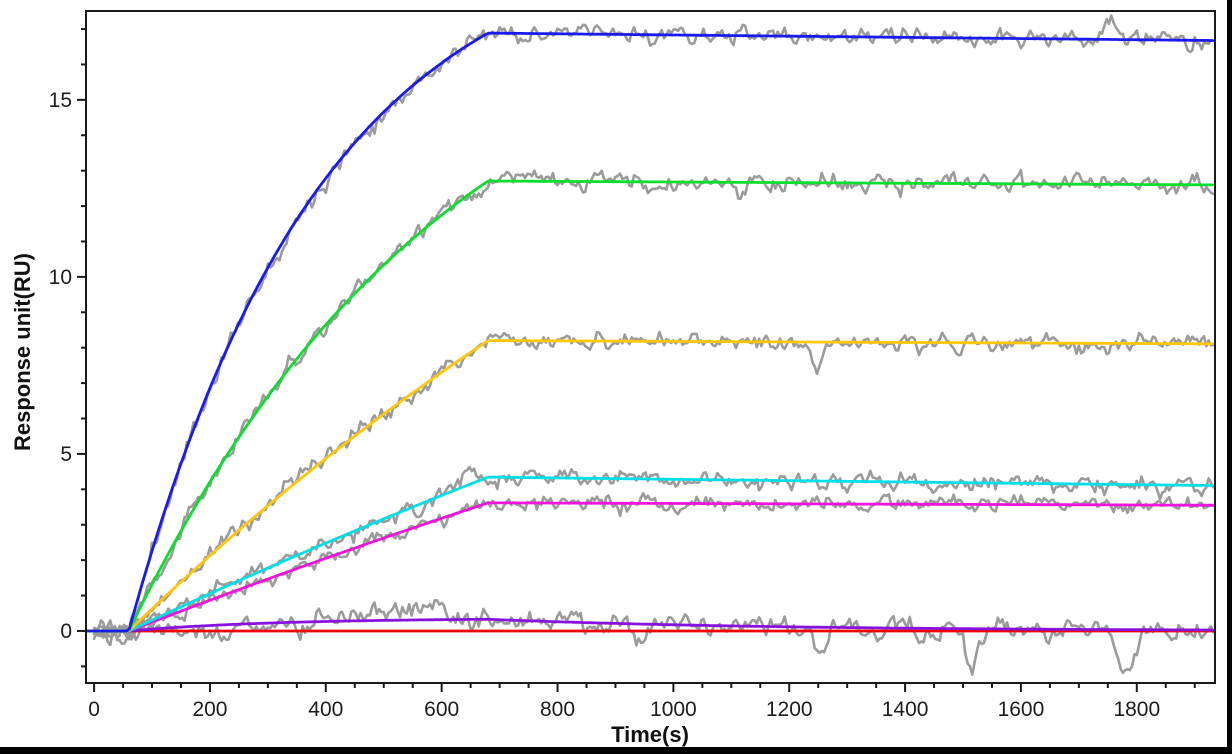 Image resolution: width=1232 pixels, height=754 pixels. Describe the element at coordinates (94, 709) in the screenshot. I see `x-tick-label: 0` at that location.